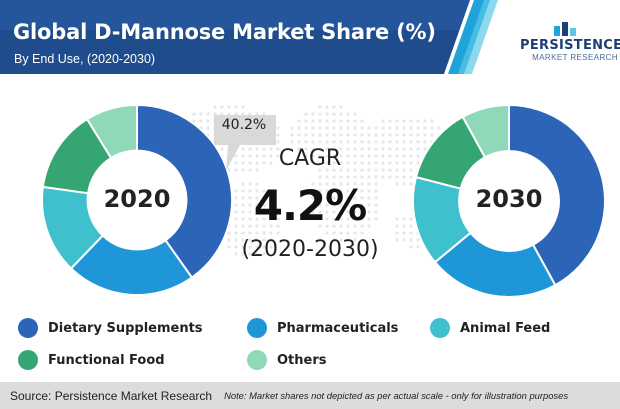 The height and width of the screenshot is (409, 620). I want to click on cagr-label: CAGR, so click(310, 158).